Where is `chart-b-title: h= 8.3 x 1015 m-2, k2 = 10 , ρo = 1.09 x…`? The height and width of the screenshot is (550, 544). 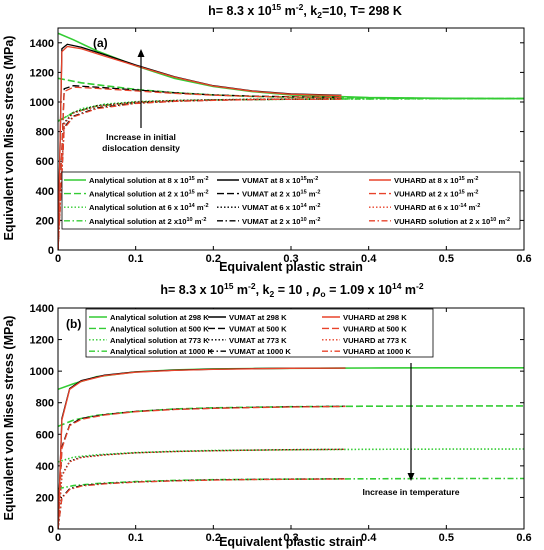 chart-b-title: h= 8.3 x 1015 m-2, k2 = 10 , ρo = 1.09 x… is located at coordinates (292, 290).